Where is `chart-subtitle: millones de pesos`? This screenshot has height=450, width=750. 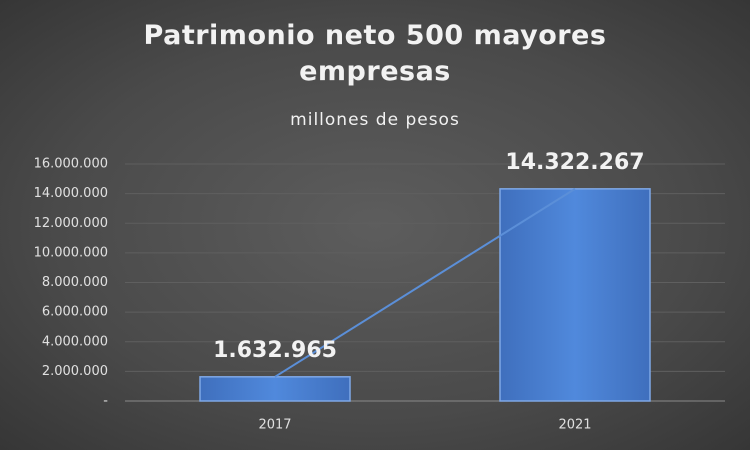 chart-subtitle: millones de pesos is located at coordinates (375, 120).